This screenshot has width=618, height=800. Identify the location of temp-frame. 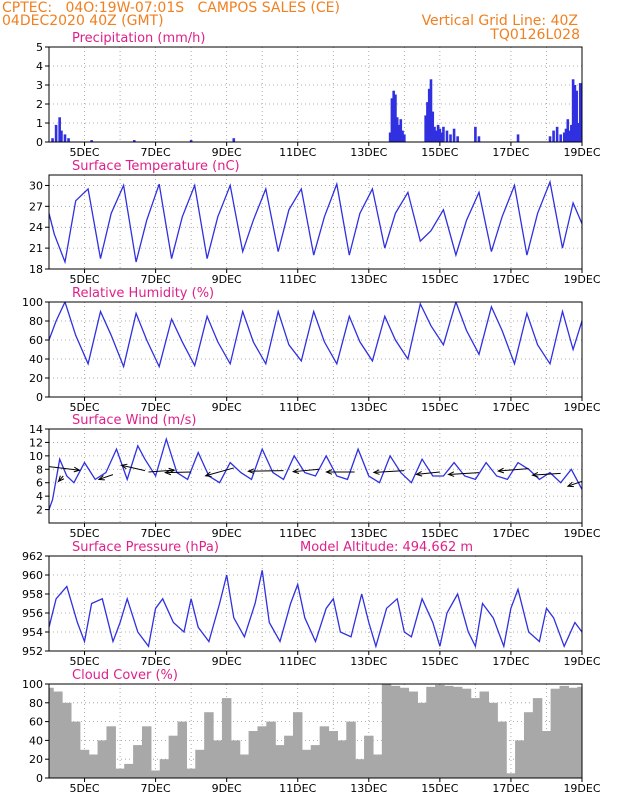
(315, 222).